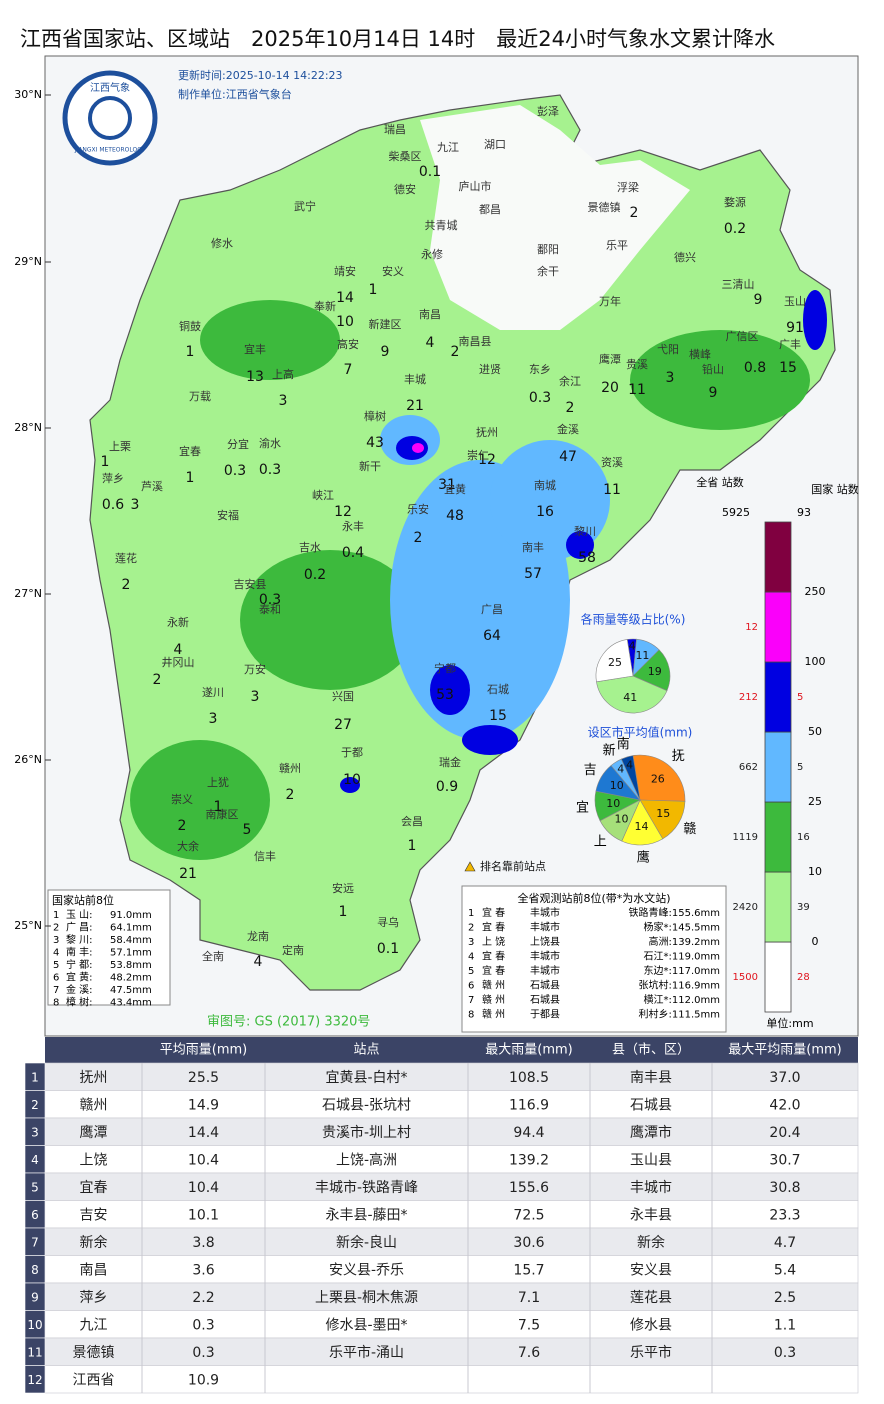 This screenshot has height=1404, width=884. What do you see at coordinates (632, 645) in the screenshot?
I see `pie-value: 4` at bounding box center [632, 645].